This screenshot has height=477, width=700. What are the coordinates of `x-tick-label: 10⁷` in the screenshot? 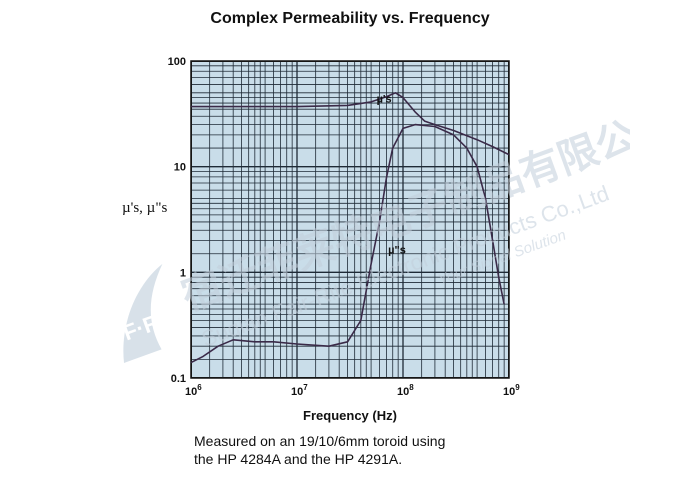 It's located at (299, 390).